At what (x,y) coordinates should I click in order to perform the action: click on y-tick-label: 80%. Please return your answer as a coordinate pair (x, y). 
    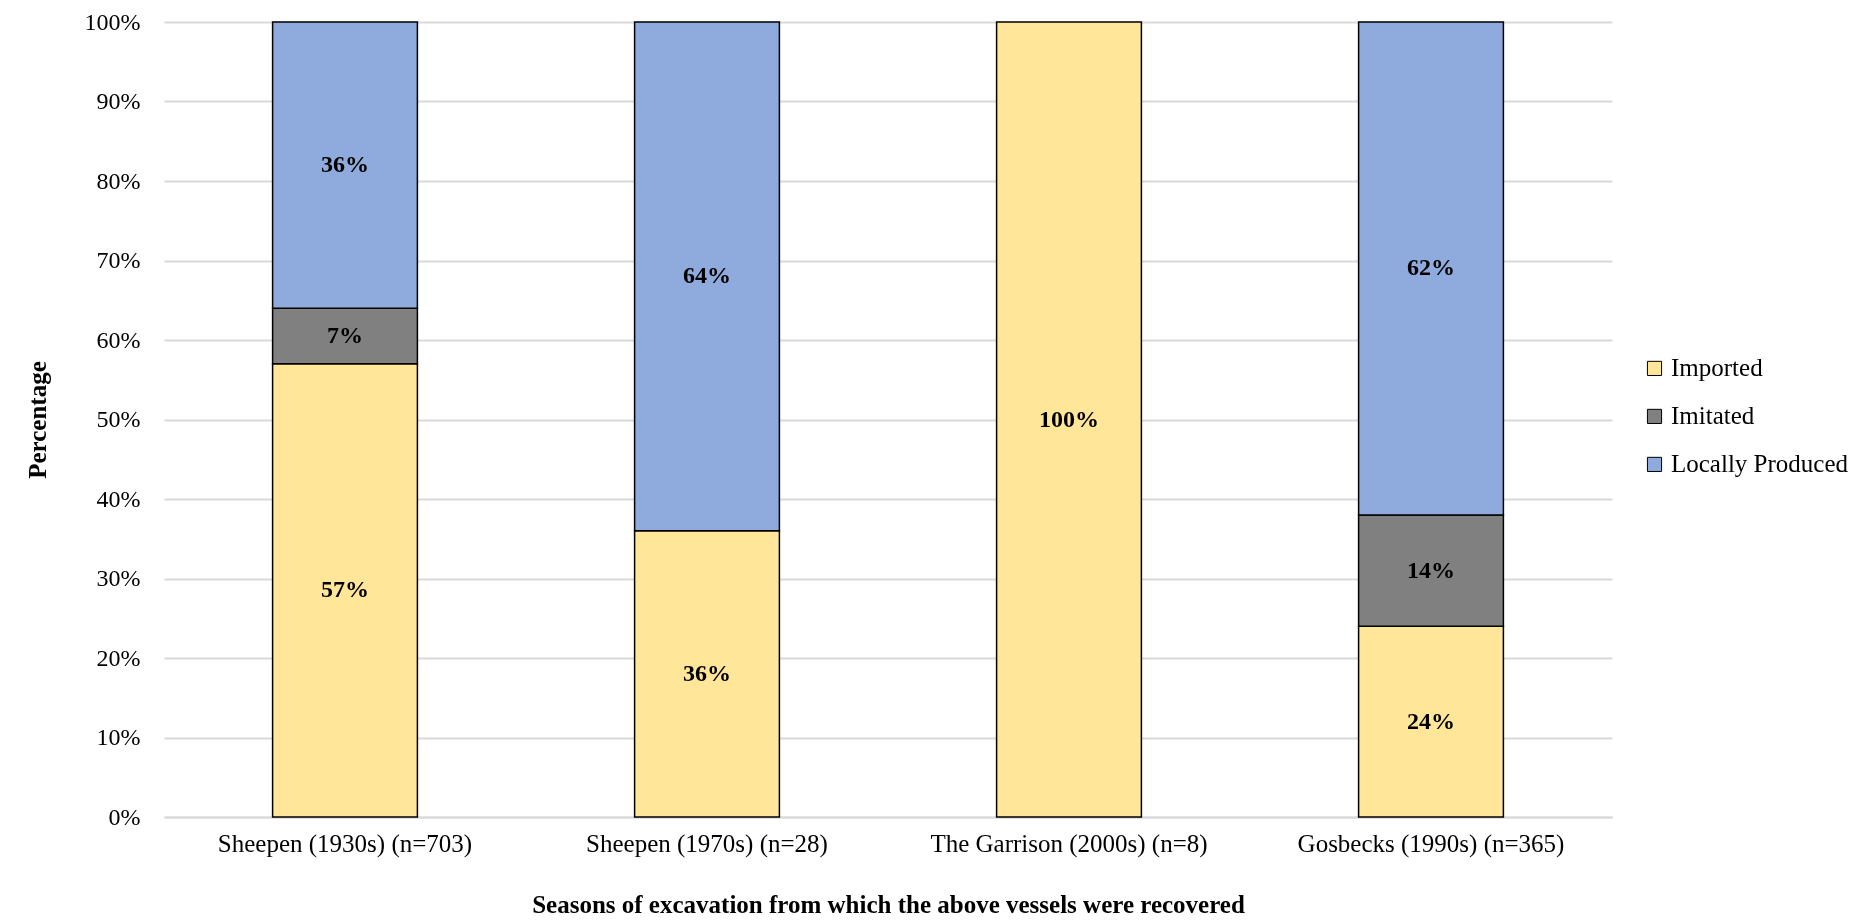
    Looking at the image, I should click on (118, 180).